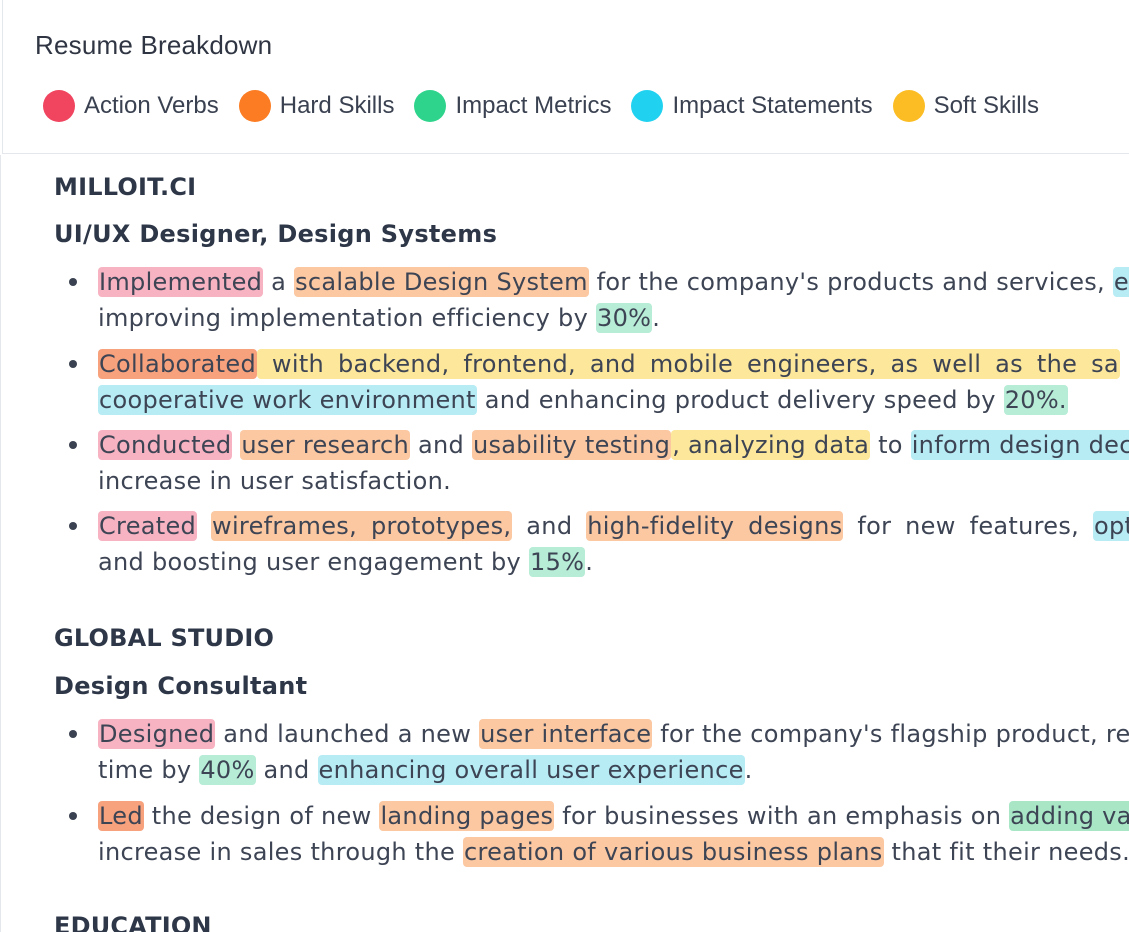  I want to click on plain-text: time by, so click(149, 770).